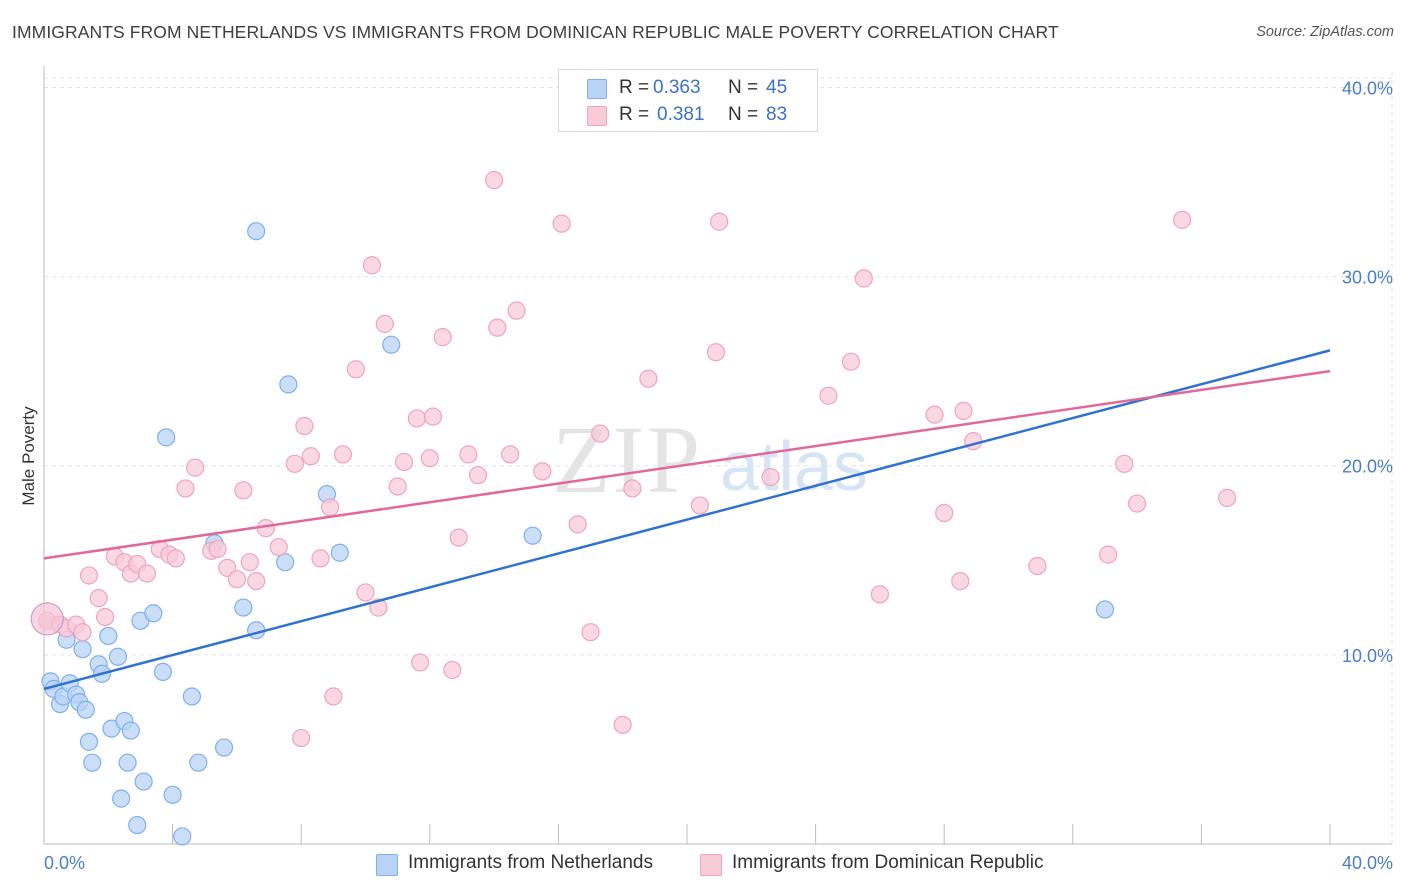 This screenshot has height=892, width=1406. Describe the element at coordinates (597, 89) in the screenshot. I see `legend-swatch-netherlands` at that location.